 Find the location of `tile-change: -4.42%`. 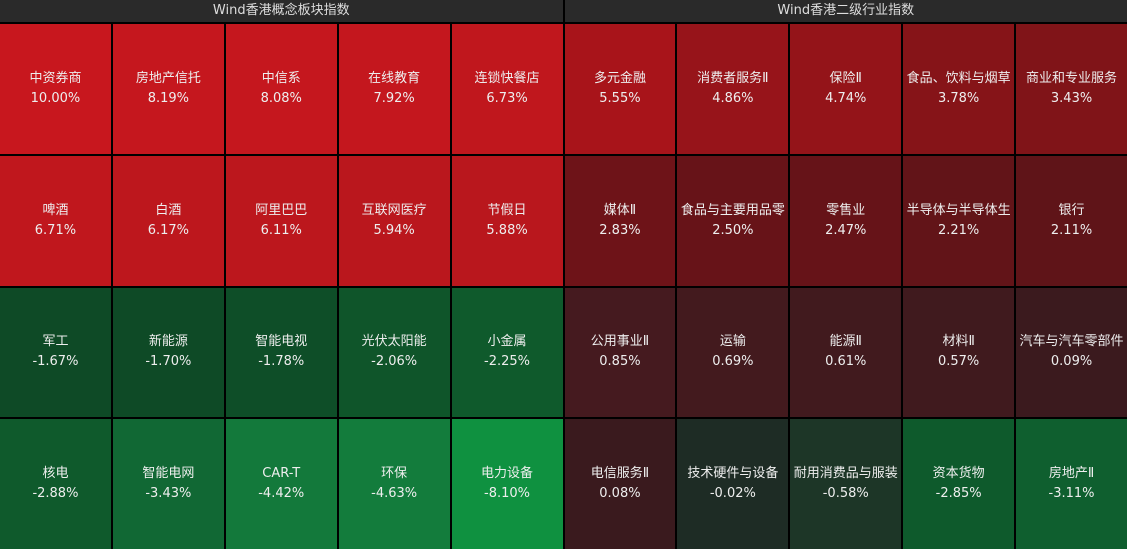

tile-change: -4.42% is located at coordinates (281, 494).